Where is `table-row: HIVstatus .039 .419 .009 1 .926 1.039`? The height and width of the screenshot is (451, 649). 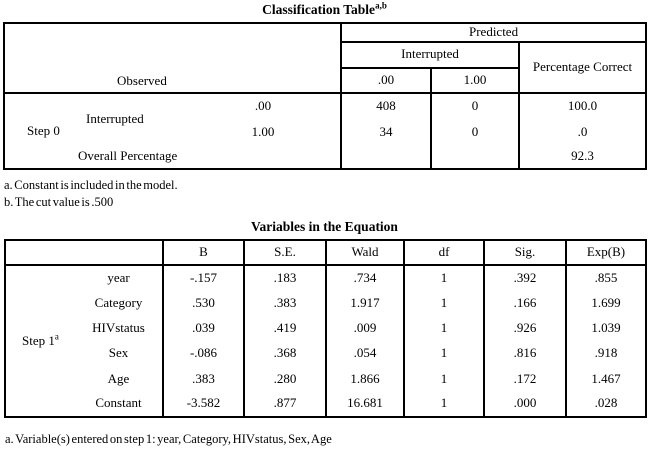
table-row: HIVstatus .039 .419 .009 1 .926 1.039 is located at coordinates (325, 328).